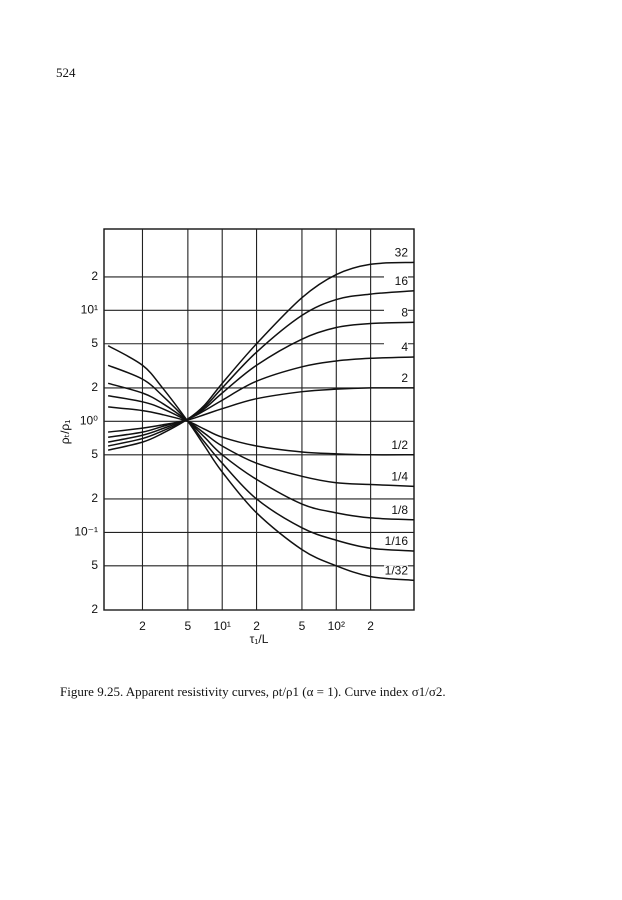 Image resolution: width=622 pixels, height=900 pixels. Describe the element at coordinates (399, 476) in the screenshot. I see `curve-label: 1/4` at that location.